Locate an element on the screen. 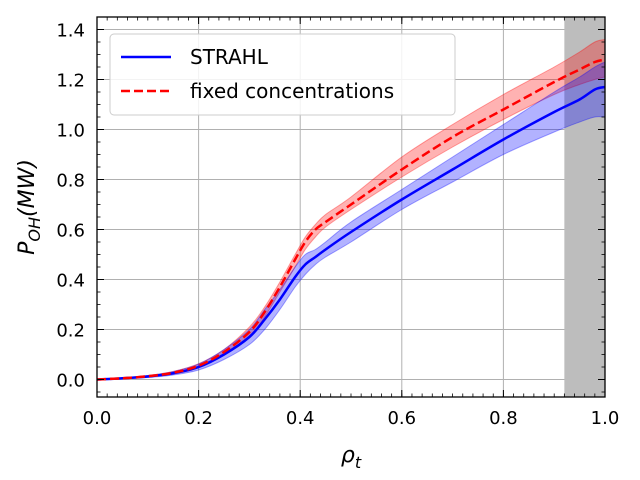 This screenshot has width=640, height=480. legend: STRAHL fixed concentrations is located at coordinates (282, 74).